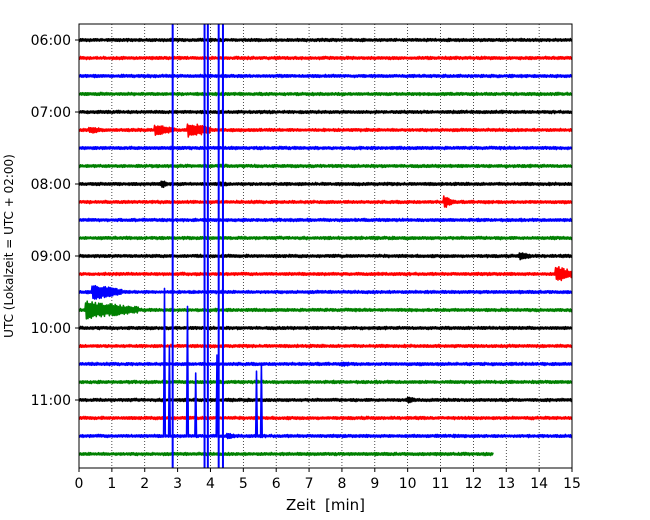 The image size is (650, 520). What do you see at coordinates (506, 484) in the screenshot?
I see `x-tick-label: 13` at bounding box center [506, 484].